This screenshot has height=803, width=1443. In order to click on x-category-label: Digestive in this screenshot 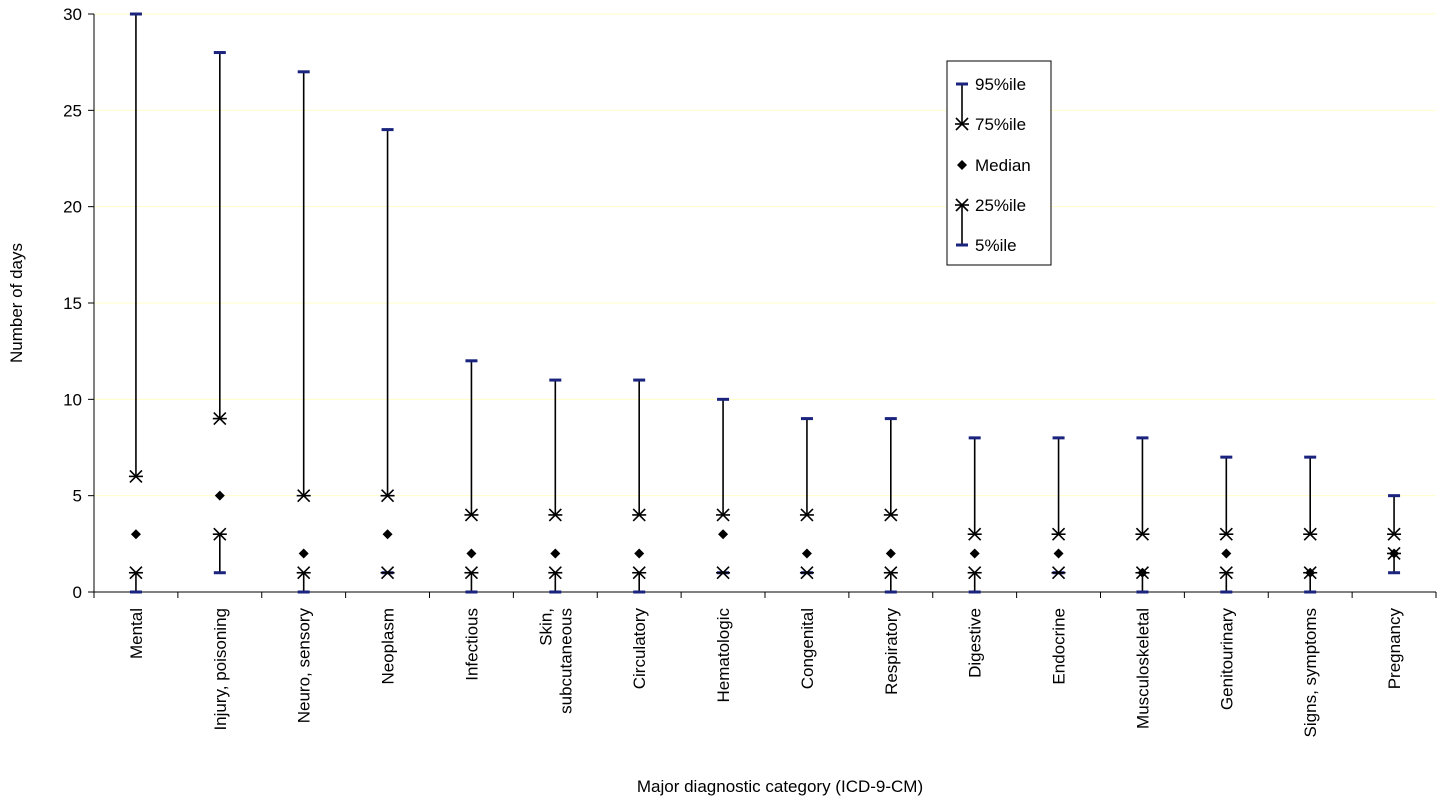, I will do `click(975, 643)`.